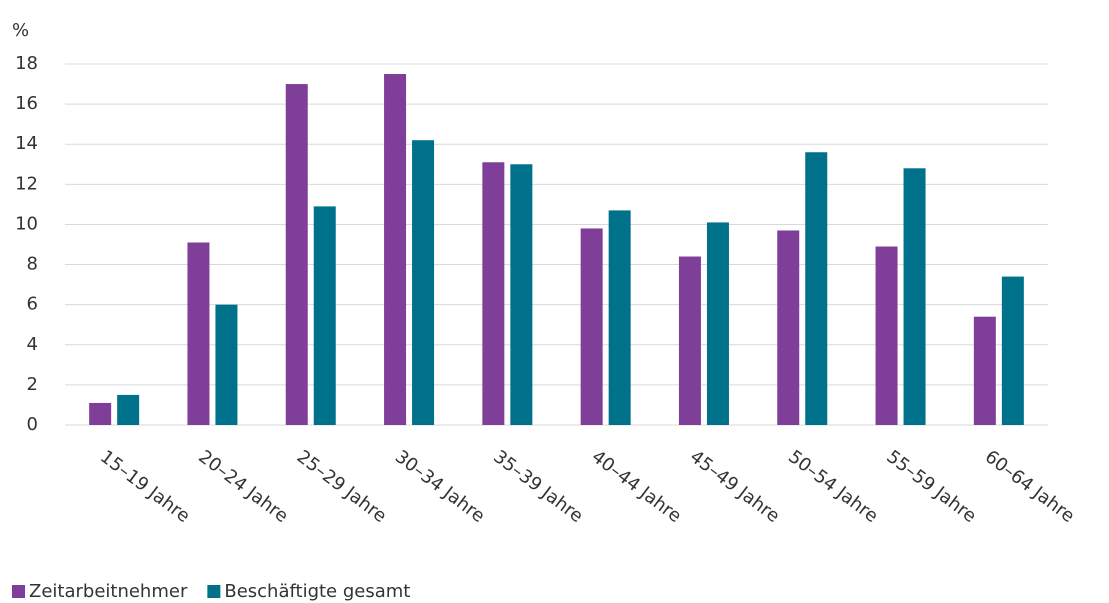  I want to click on x-tick-label: 40–44 Jahre, so click(637, 486).